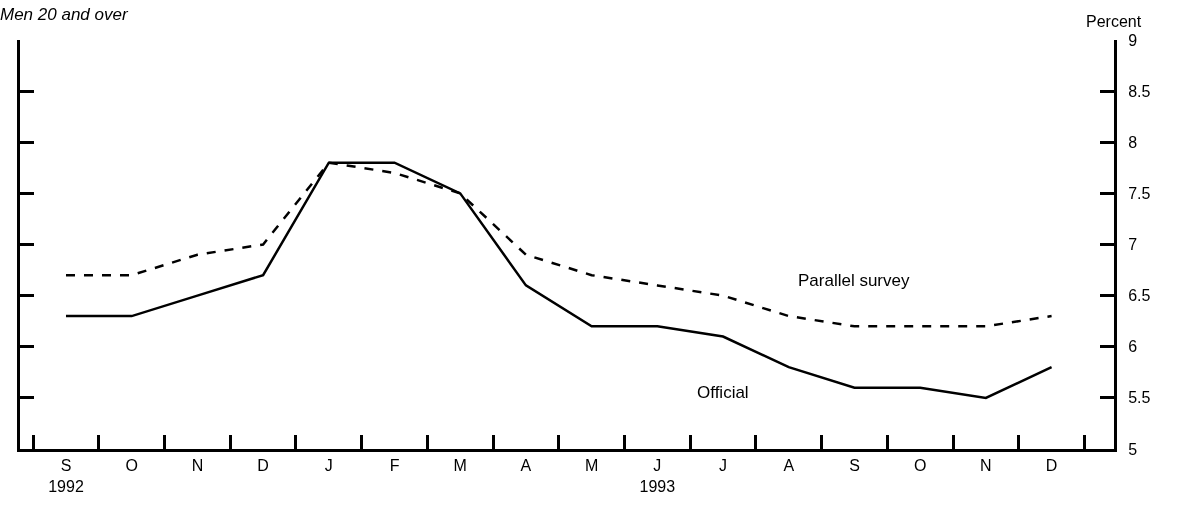 This screenshot has height=524, width=1184. What do you see at coordinates (1133, 142) in the screenshot?
I see `y-tick-label: 8` at bounding box center [1133, 142].